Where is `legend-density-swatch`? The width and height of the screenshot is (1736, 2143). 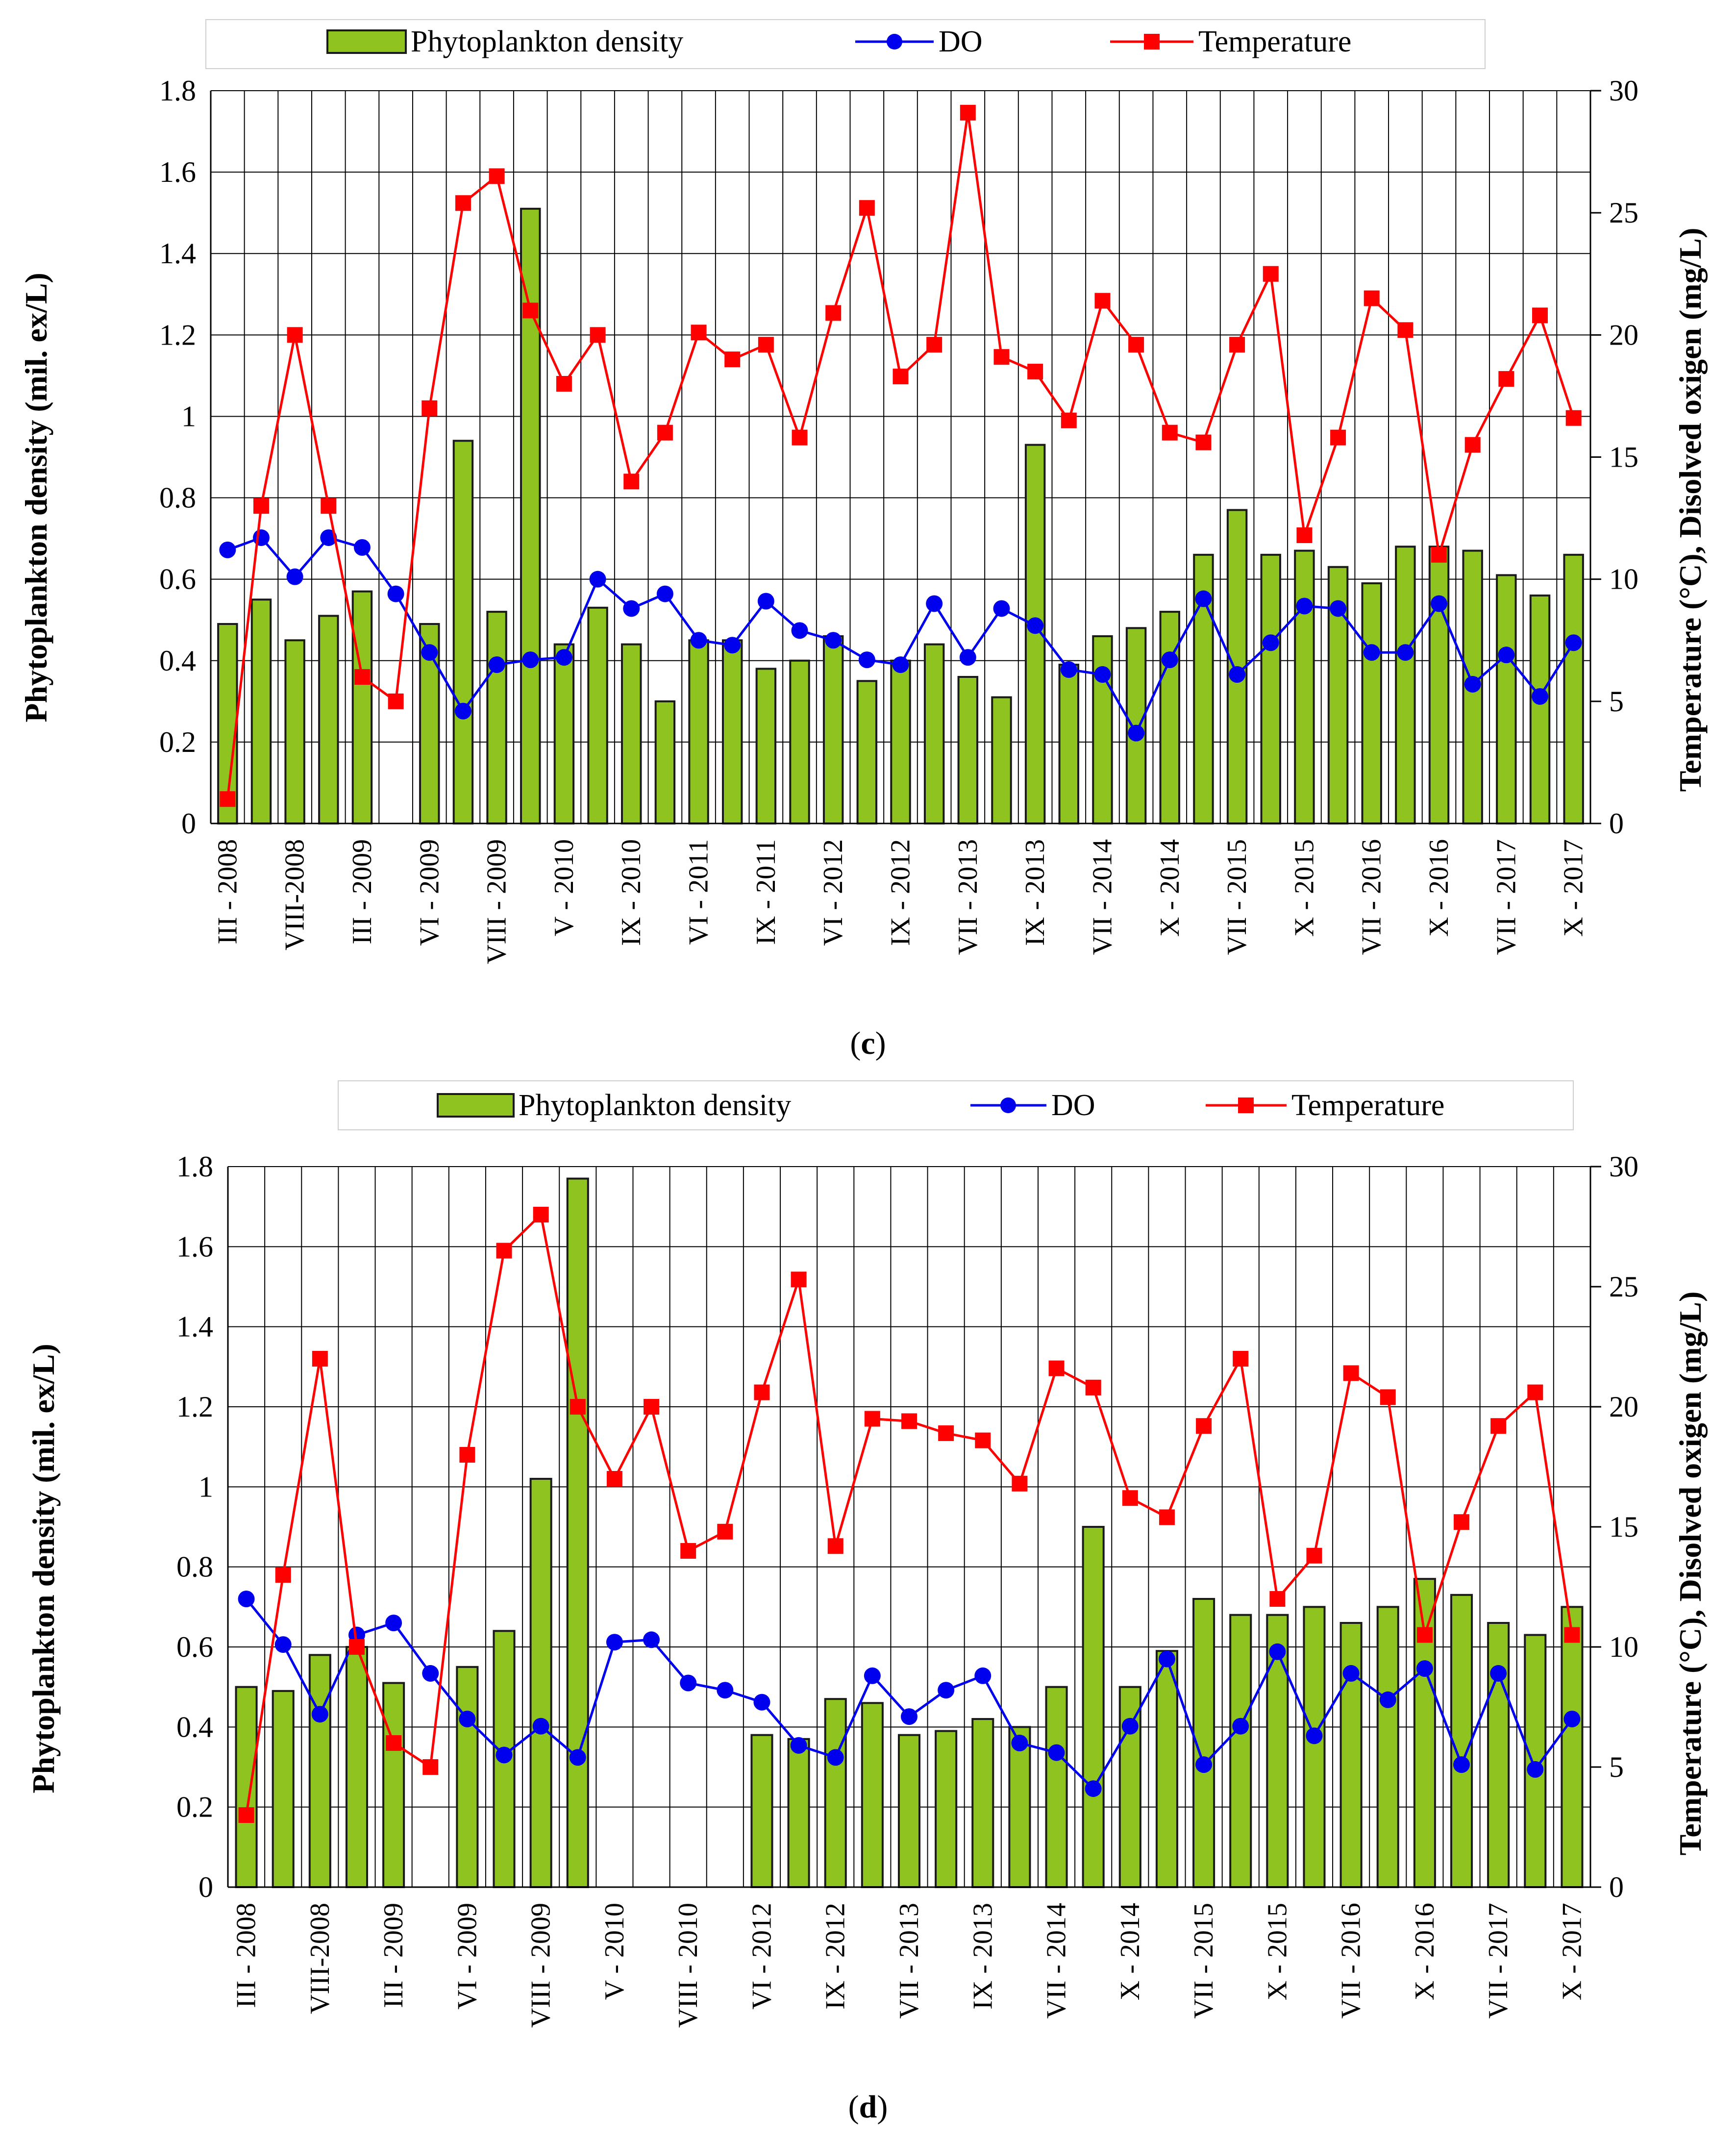
legend-density-swatch is located at coordinates (367, 41).